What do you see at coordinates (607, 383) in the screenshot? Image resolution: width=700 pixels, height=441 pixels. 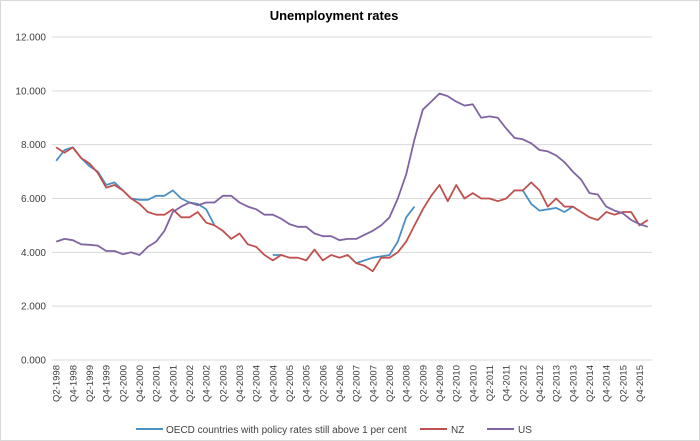 I see `x-tick-label: Q4-2014` at bounding box center [607, 383].